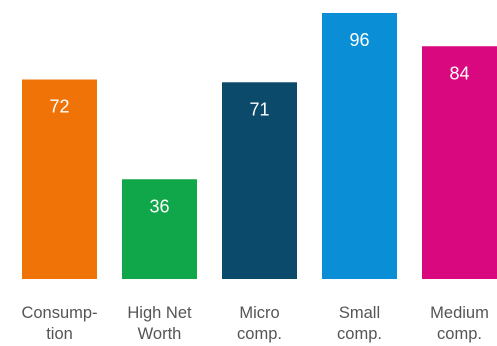  What do you see at coordinates (159, 313) in the screenshot?
I see `category-label-1-line-0: High Net` at bounding box center [159, 313].